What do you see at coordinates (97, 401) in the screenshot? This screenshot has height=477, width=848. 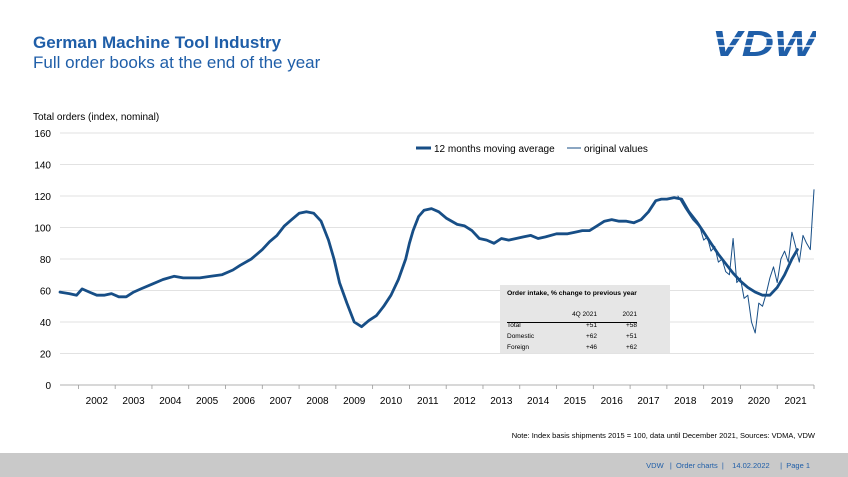 I see `x-tick-label: 2002` at bounding box center [97, 401].